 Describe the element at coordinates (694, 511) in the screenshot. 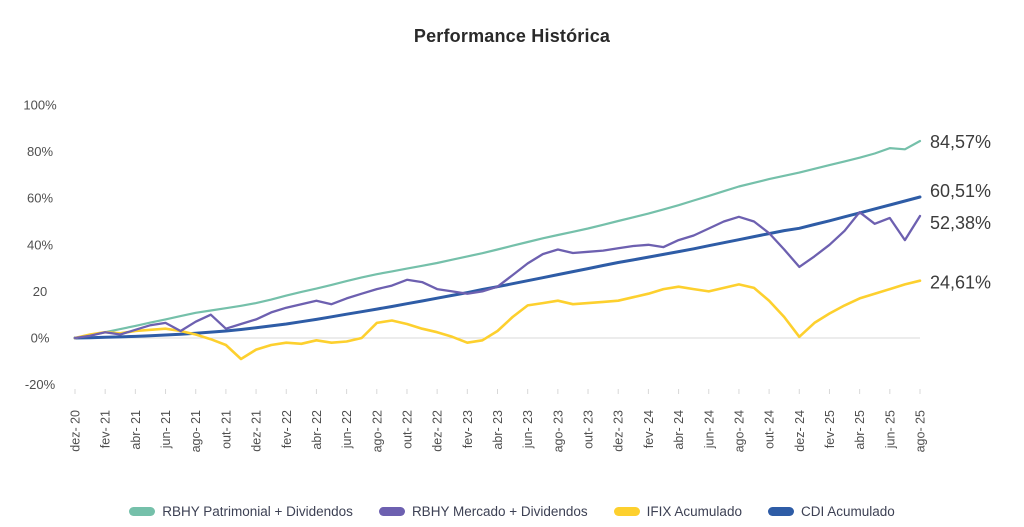

I see `legend-label: IFIX Acumulado` at that location.